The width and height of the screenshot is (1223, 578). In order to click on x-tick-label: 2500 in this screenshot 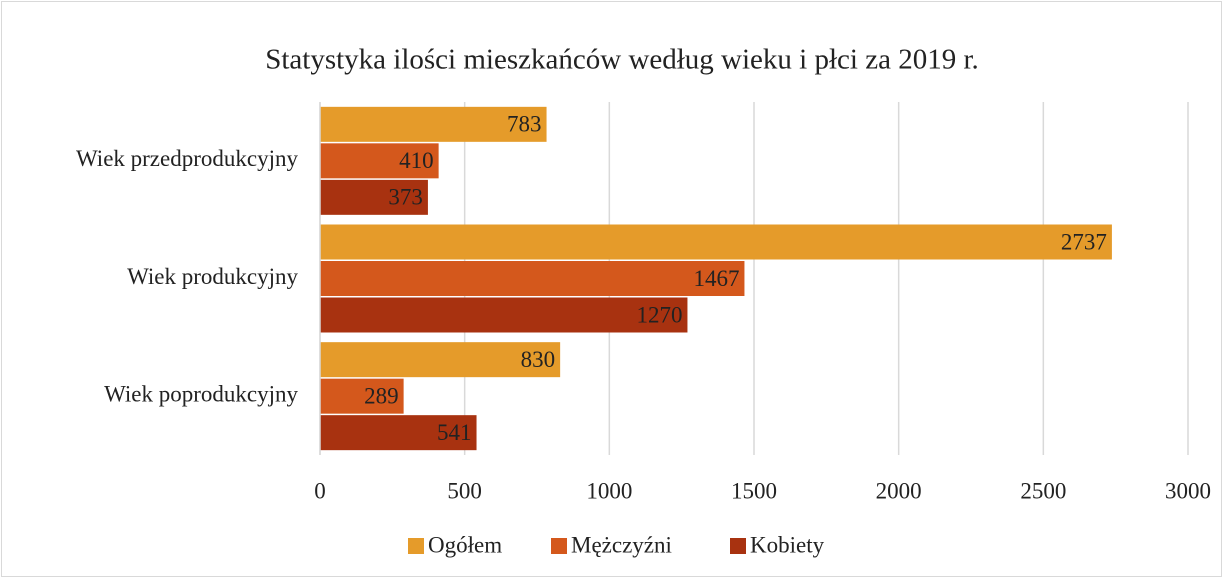, I will do `click(1043, 490)`.